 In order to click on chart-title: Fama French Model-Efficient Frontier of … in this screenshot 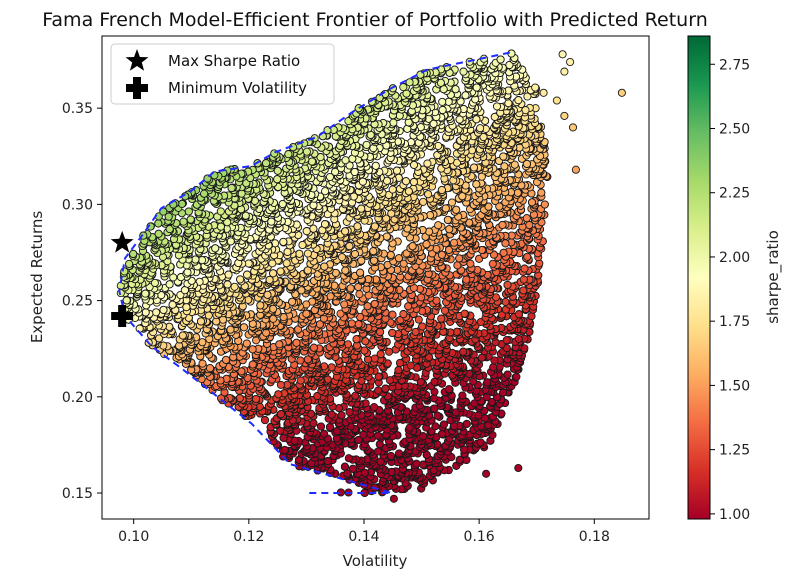, I will do `click(375, 20)`.